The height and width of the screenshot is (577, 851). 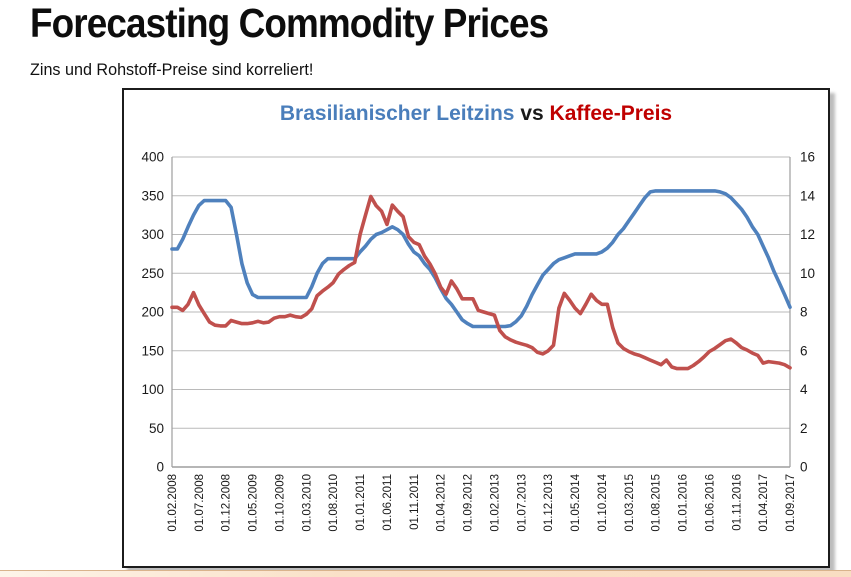 I want to click on chart-title: Brasilianischer Leitzins vs Kaffee-Preis, so click(x=476, y=114).